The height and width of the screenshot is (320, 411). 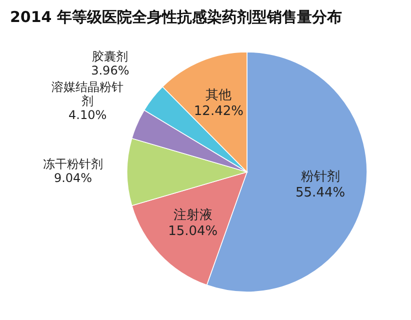 What do you see at coordinates (321, 192) in the screenshot?
I see `data-label: 55.44%` at bounding box center [321, 192].